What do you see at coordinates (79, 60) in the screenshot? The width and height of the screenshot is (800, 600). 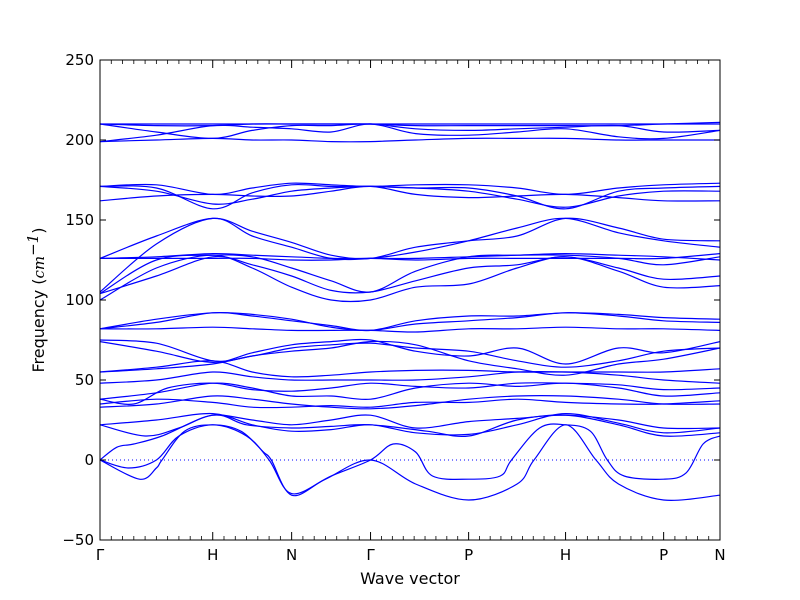 I see `y-tick-label: 250` at bounding box center [79, 60].